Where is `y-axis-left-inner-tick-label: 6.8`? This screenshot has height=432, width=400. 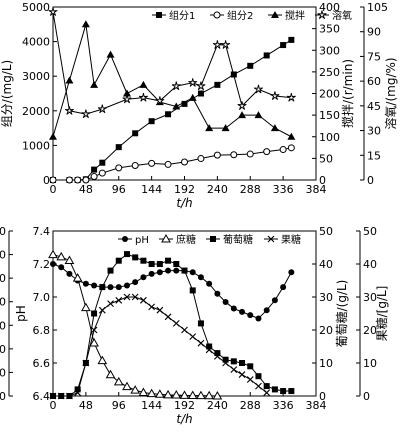
y-axis-left-inner-tick-label: 6.8 is located at coordinates (42, 330).